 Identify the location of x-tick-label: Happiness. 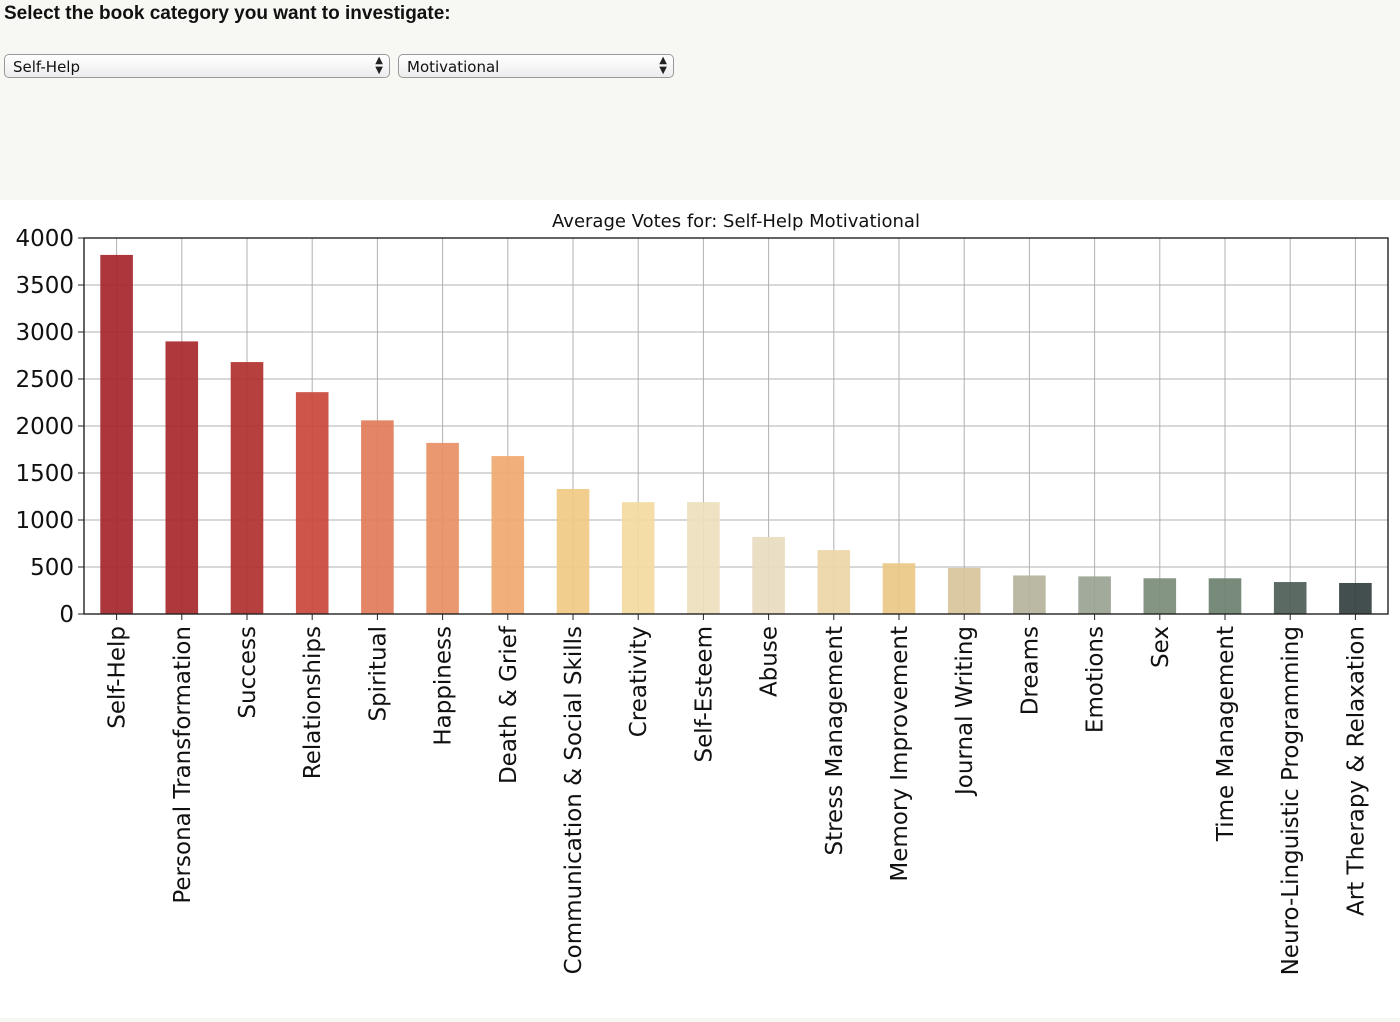
(444, 686).